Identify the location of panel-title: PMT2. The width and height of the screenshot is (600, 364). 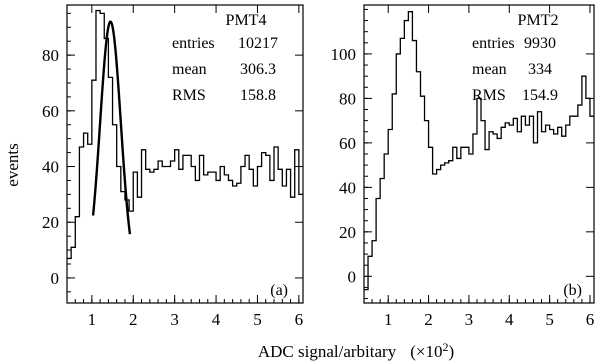
(538, 20).